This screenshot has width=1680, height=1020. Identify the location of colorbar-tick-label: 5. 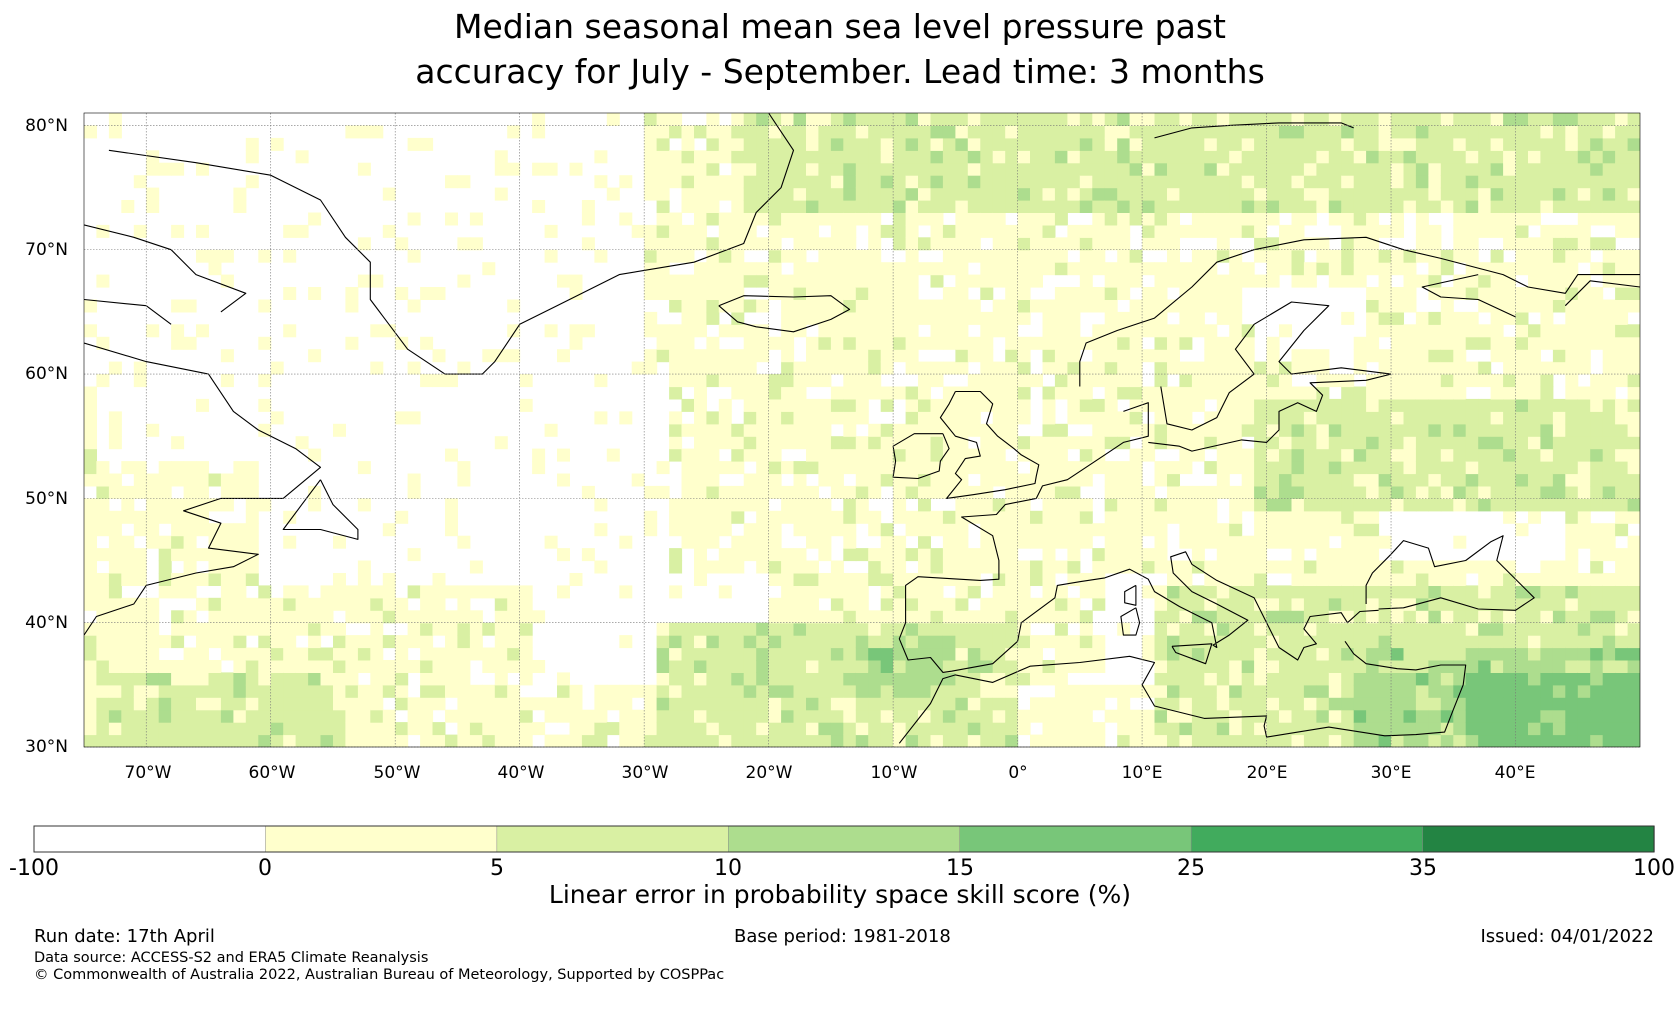
(497, 868).